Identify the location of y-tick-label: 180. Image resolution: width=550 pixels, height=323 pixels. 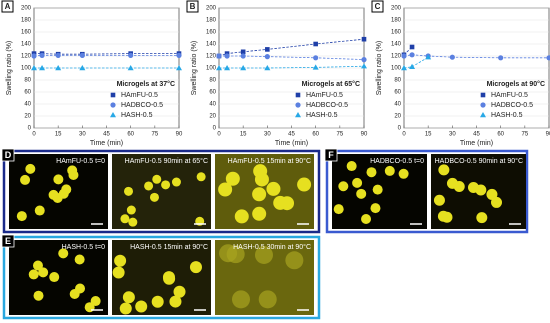
(396, 21).